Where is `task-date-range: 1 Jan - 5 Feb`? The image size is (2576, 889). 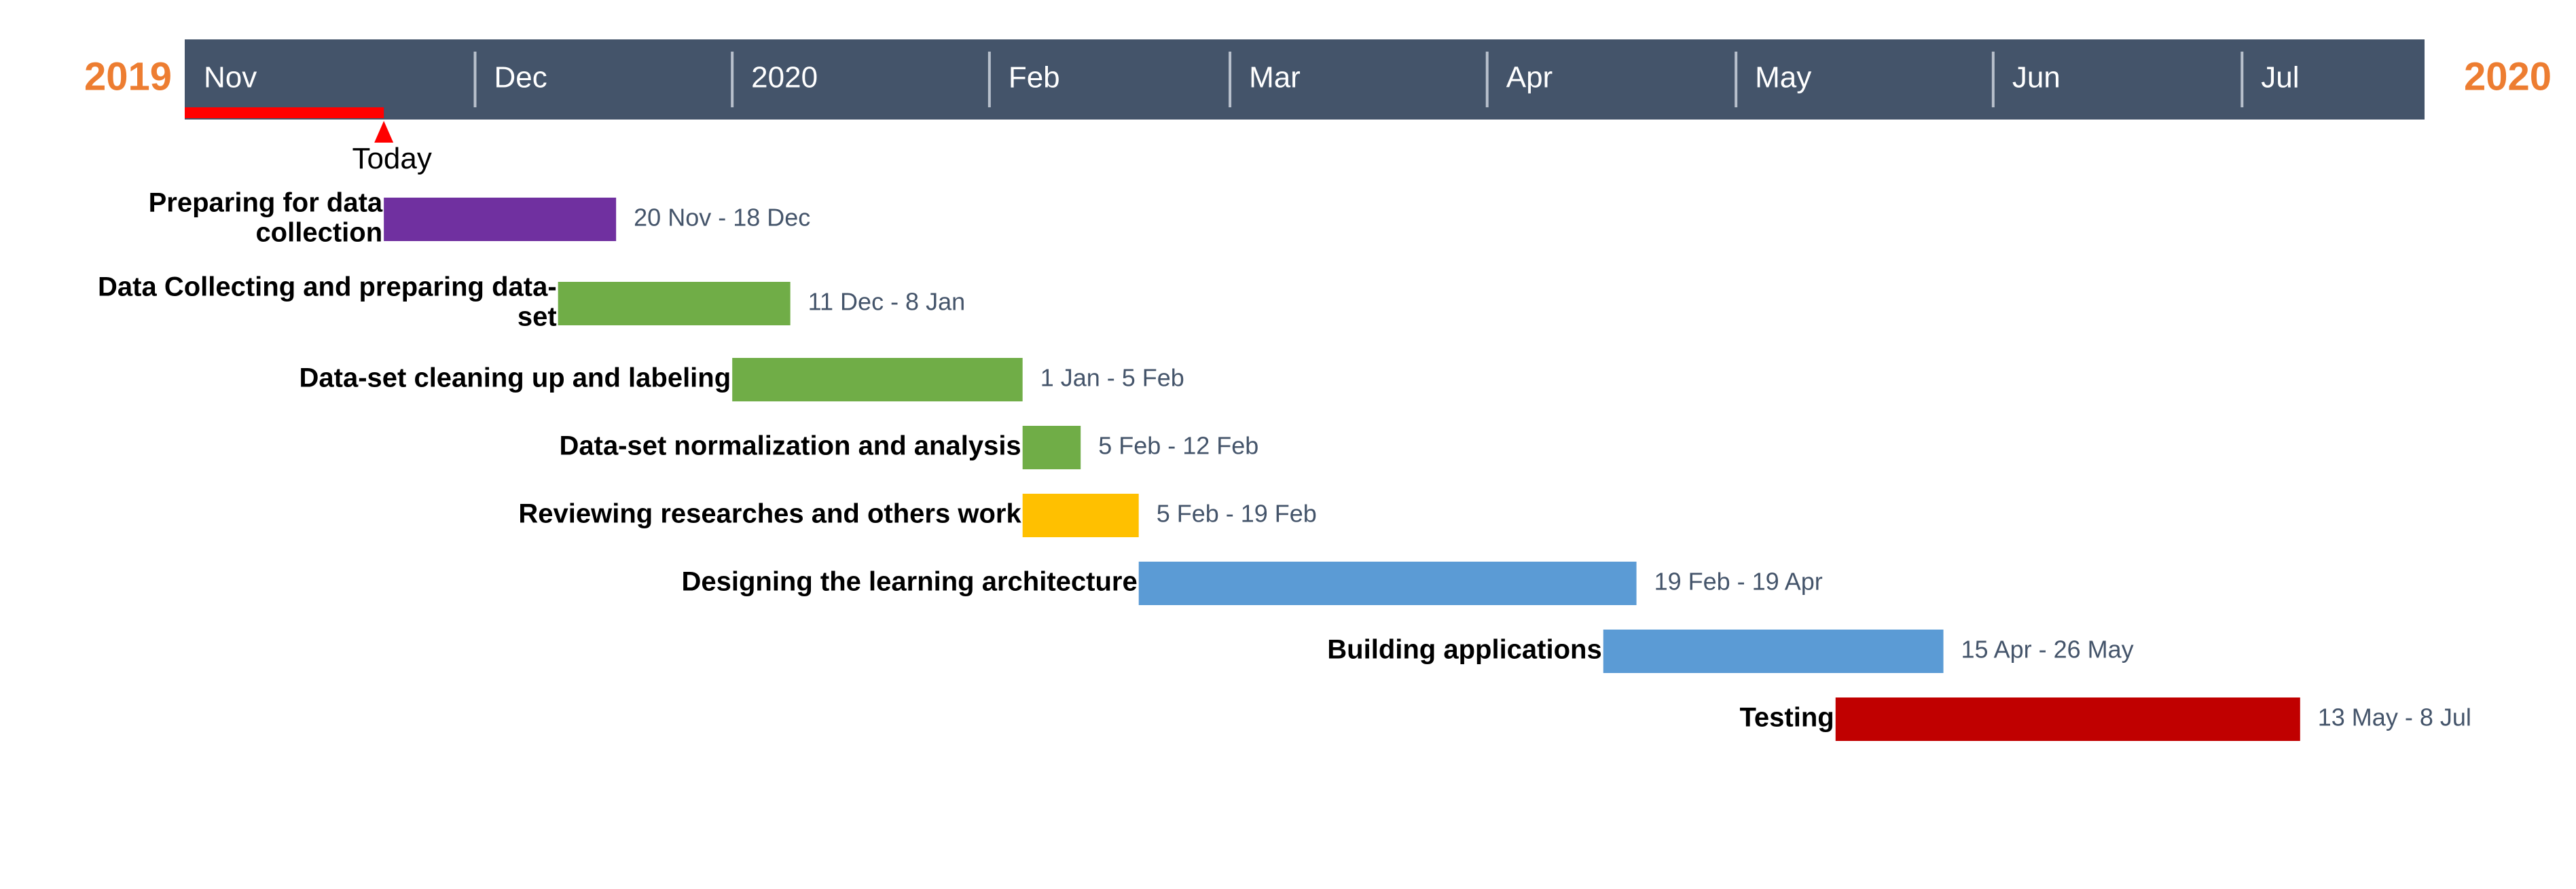
task-date-range: 1 Jan - 5 Feb is located at coordinates (1112, 378).